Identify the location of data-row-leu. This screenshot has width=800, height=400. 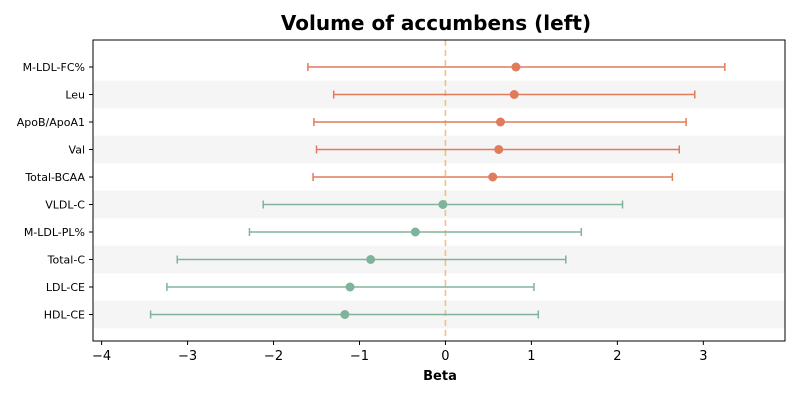
(514, 94).